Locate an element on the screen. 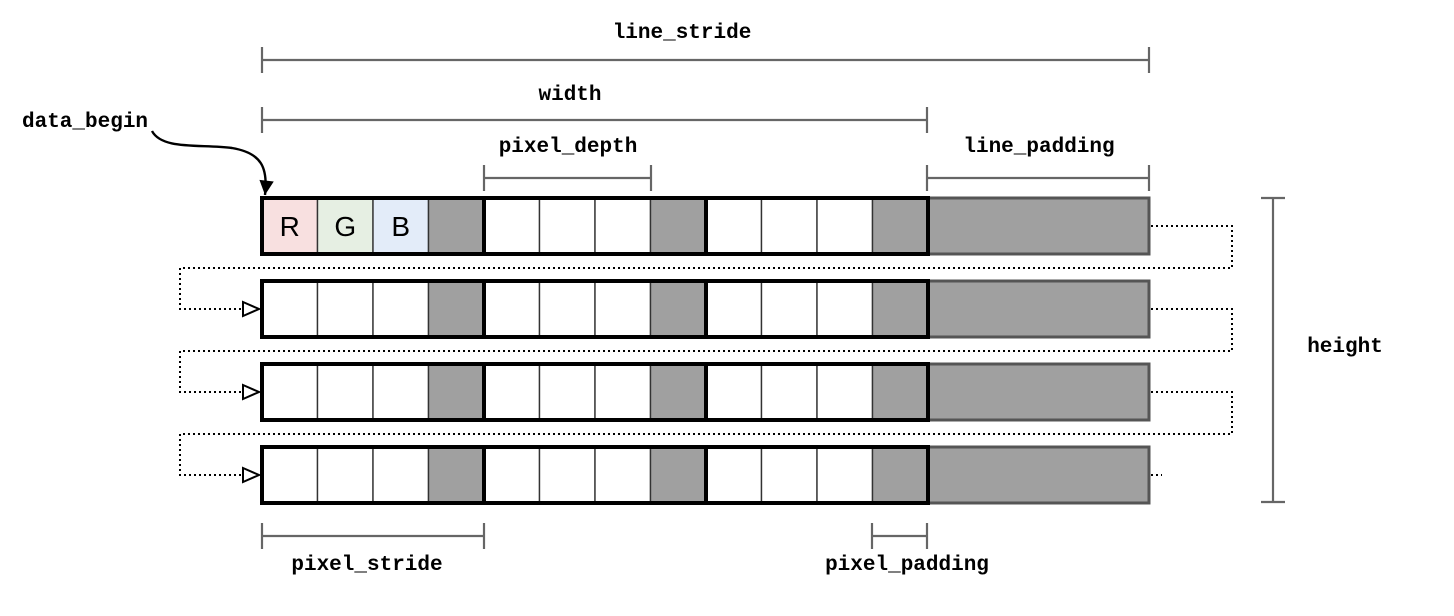 This screenshot has width=1454, height=616. line-padding-label: line_padding is located at coordinates (1038, 147).